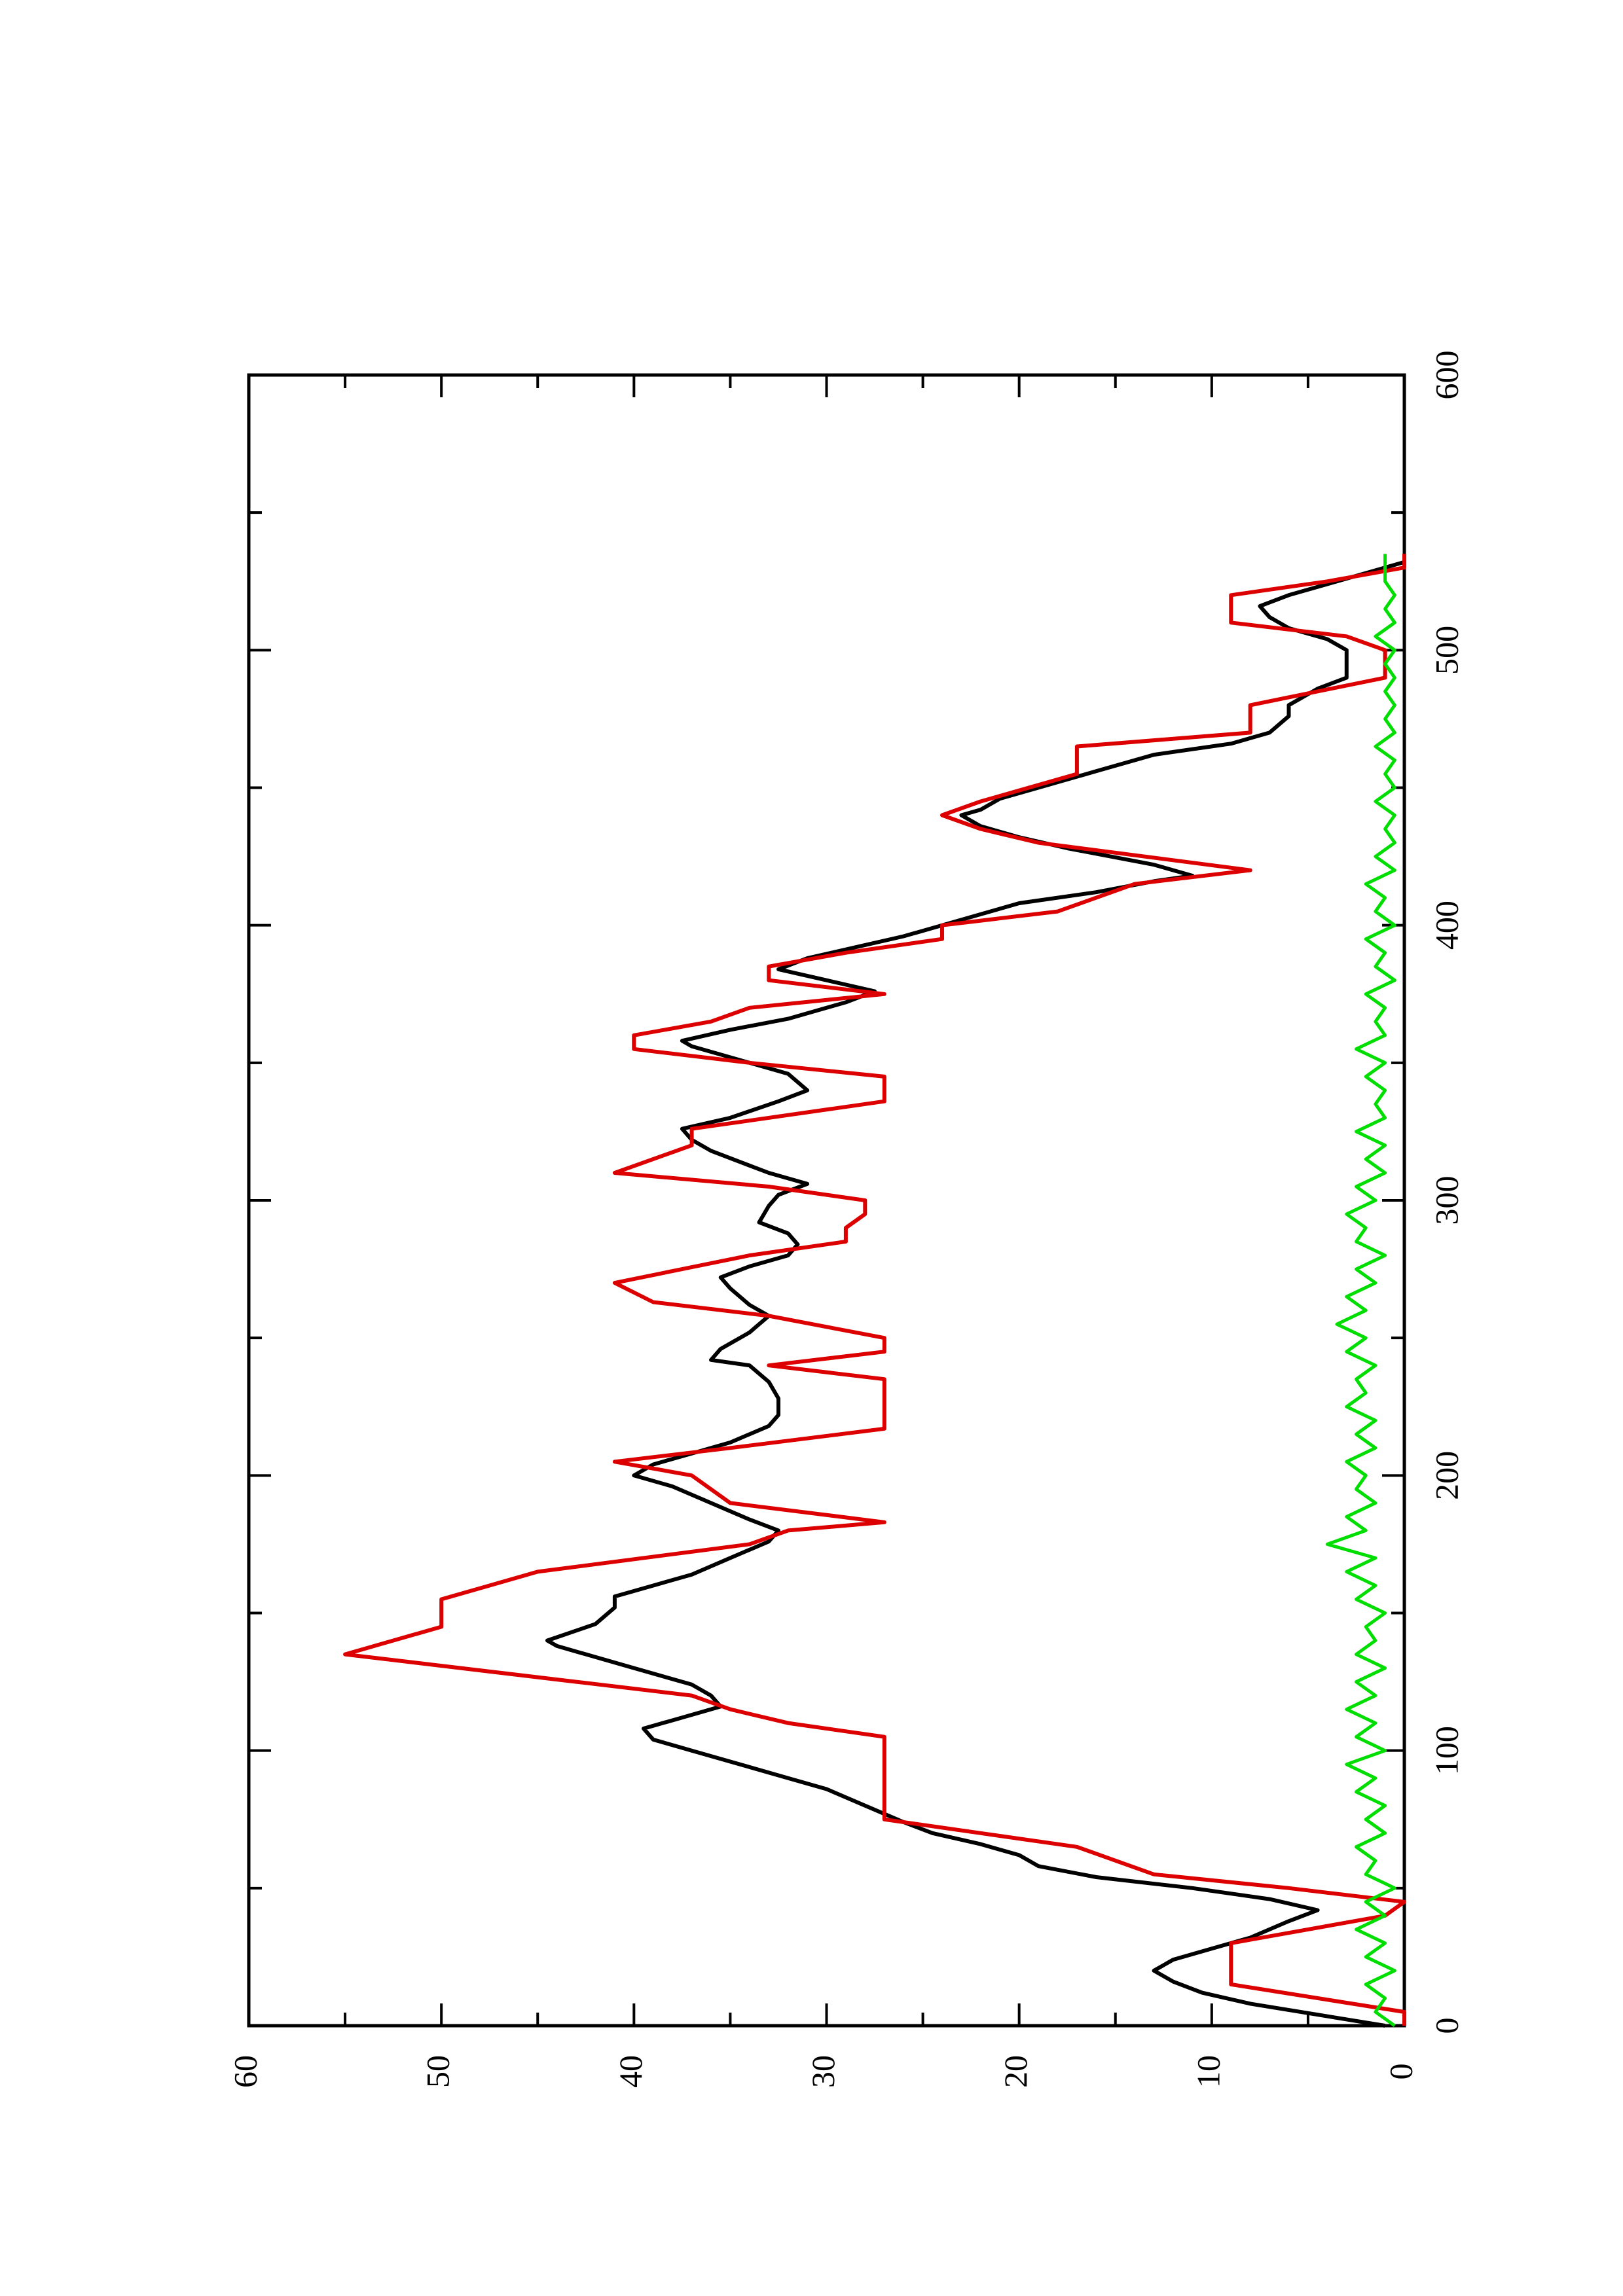  I want to click on x-tick-label: 400, so click(1446, 925).